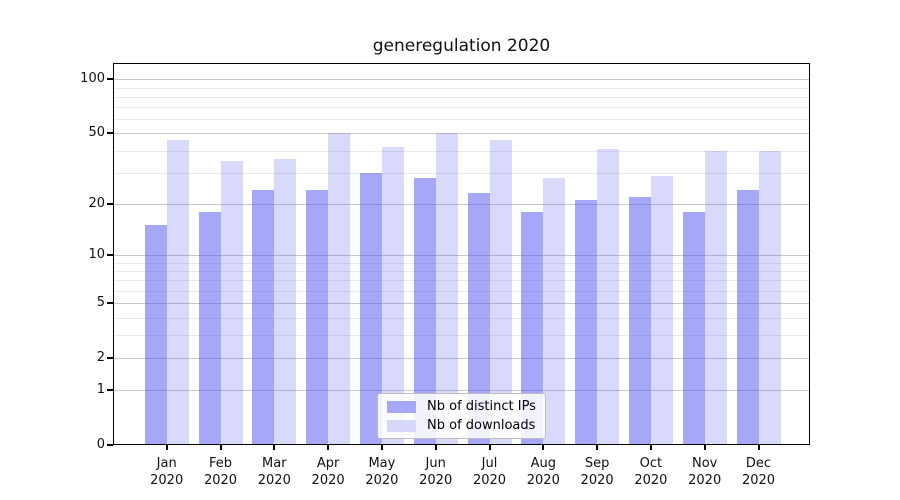  What do you see at coordinates (96, 254) in the screenshot?
I see `y-tick-label-10: 10` at bounding box center [96, 254].